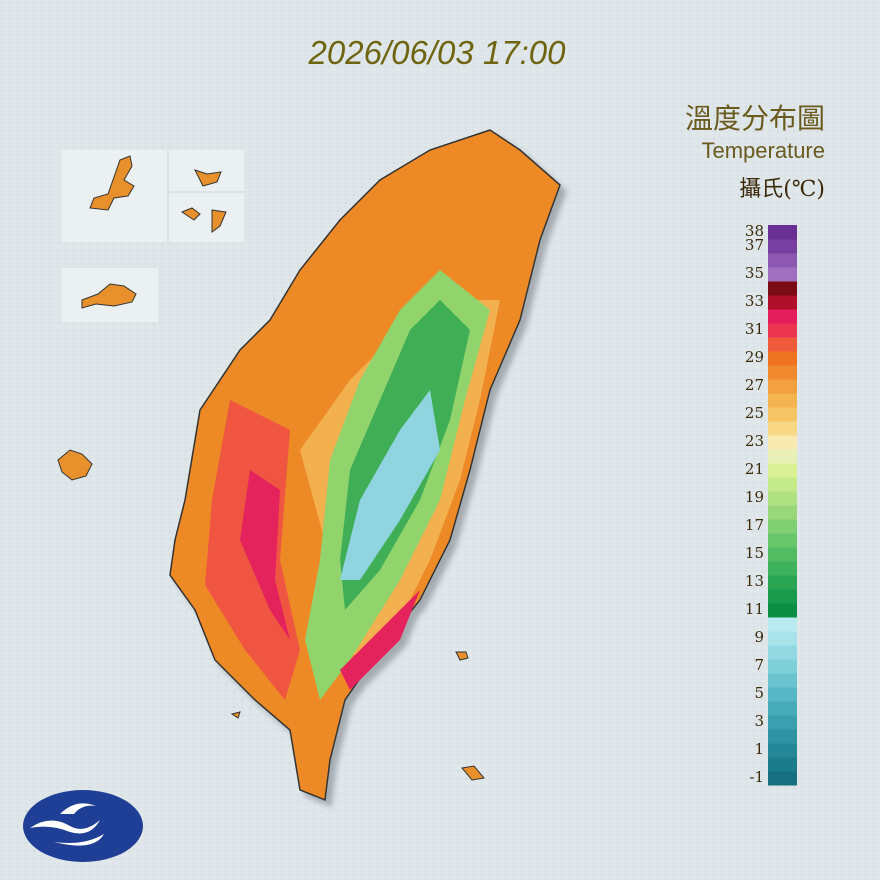 This screenshot has width=880, height=880. Describe the element at coordinates (754, 413) in the screenshot. I see `tick-label: 25` at that location.